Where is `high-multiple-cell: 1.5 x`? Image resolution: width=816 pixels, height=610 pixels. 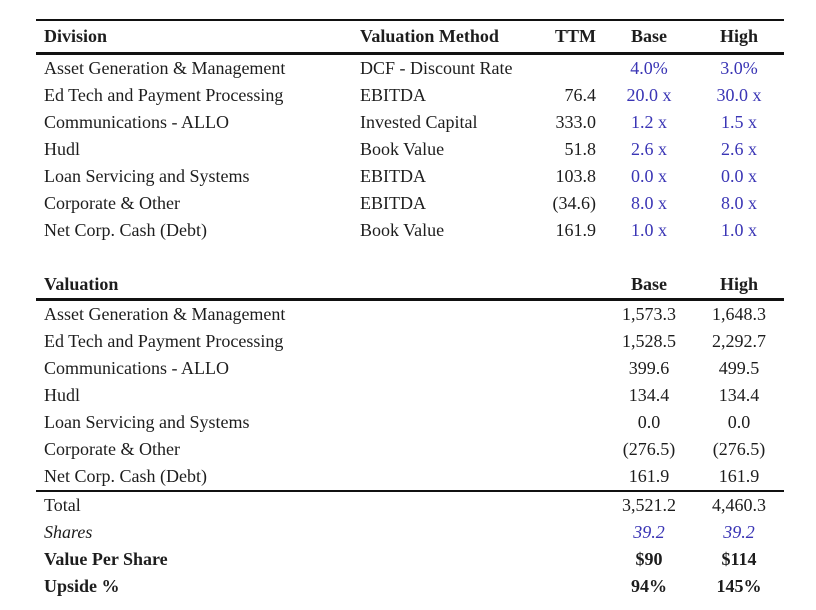
high-multiple-cell: 1.5 x is located at coordinates (739, 122).